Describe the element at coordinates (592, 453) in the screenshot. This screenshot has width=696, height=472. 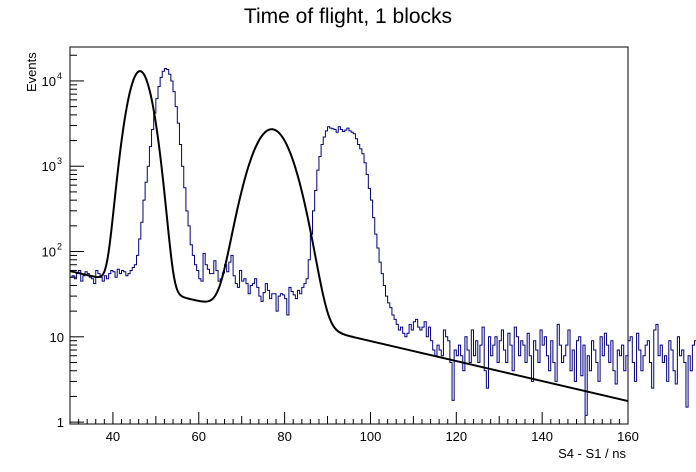
I see `x-axis-label: S4 - S1 / ns` at that location.